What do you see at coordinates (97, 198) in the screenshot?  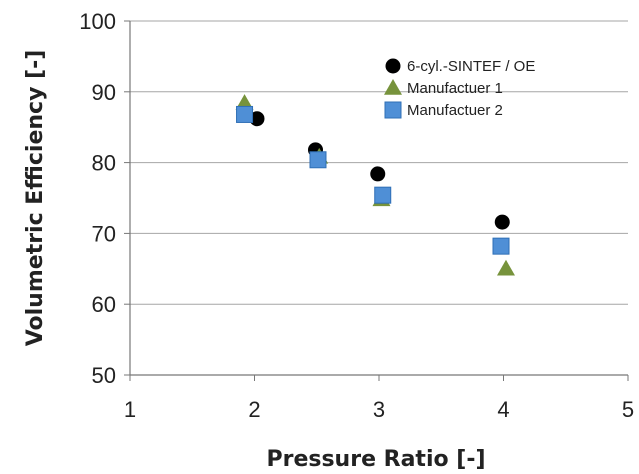 I see `y-tick-labels: 50 60 70 80 90 100` at bounding box center [97, 198].